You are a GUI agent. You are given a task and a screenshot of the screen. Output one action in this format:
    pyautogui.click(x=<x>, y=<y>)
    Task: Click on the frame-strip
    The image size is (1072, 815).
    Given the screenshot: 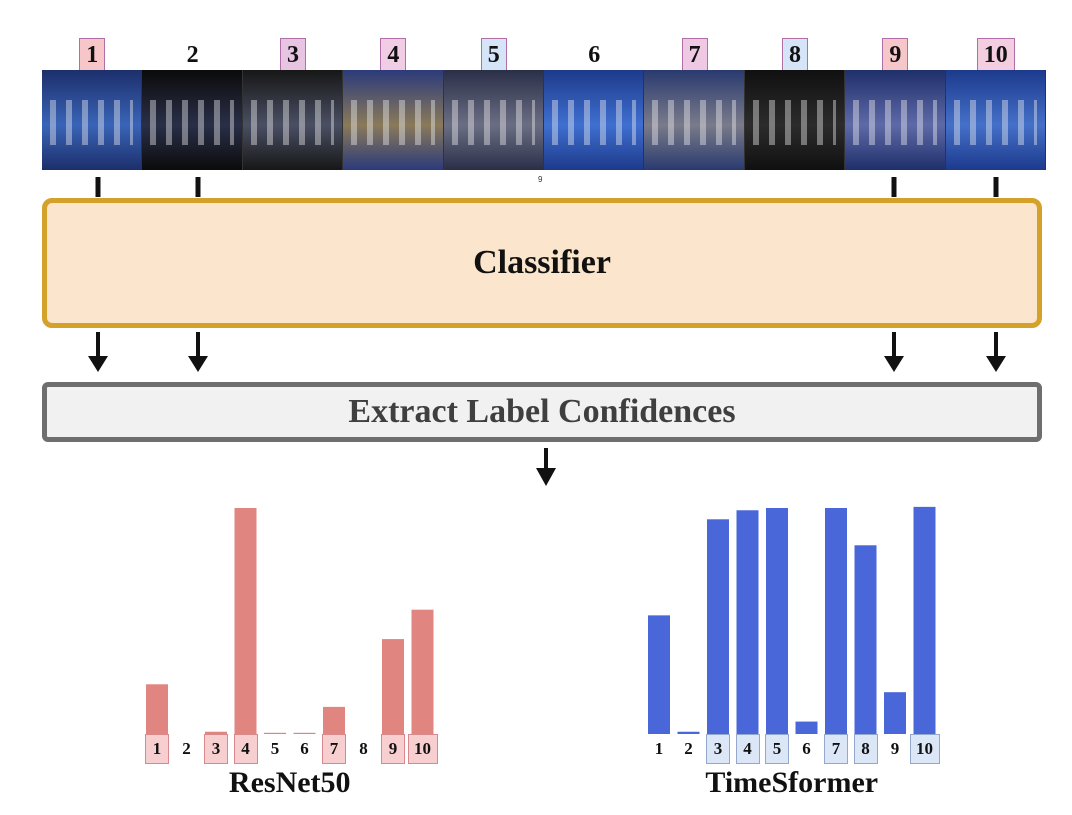 What is the action you would take?
    pyautogui.click(x=544, y=120)
    